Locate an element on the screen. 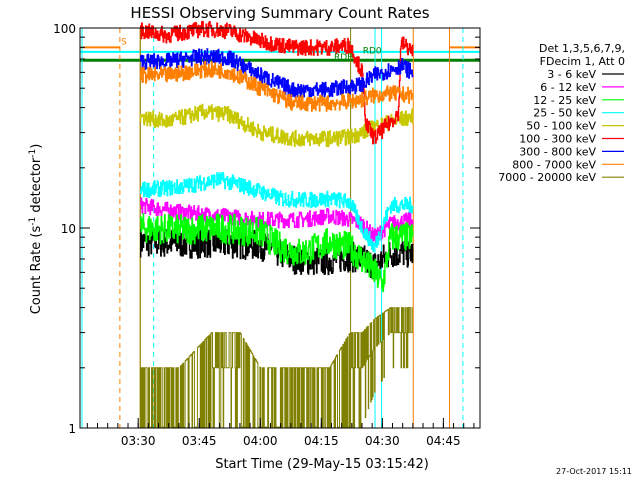 Image resolution: width=640 pixels, height=480 pixels. y-tick-label-0: 1 is located at coordinates (72, 429).